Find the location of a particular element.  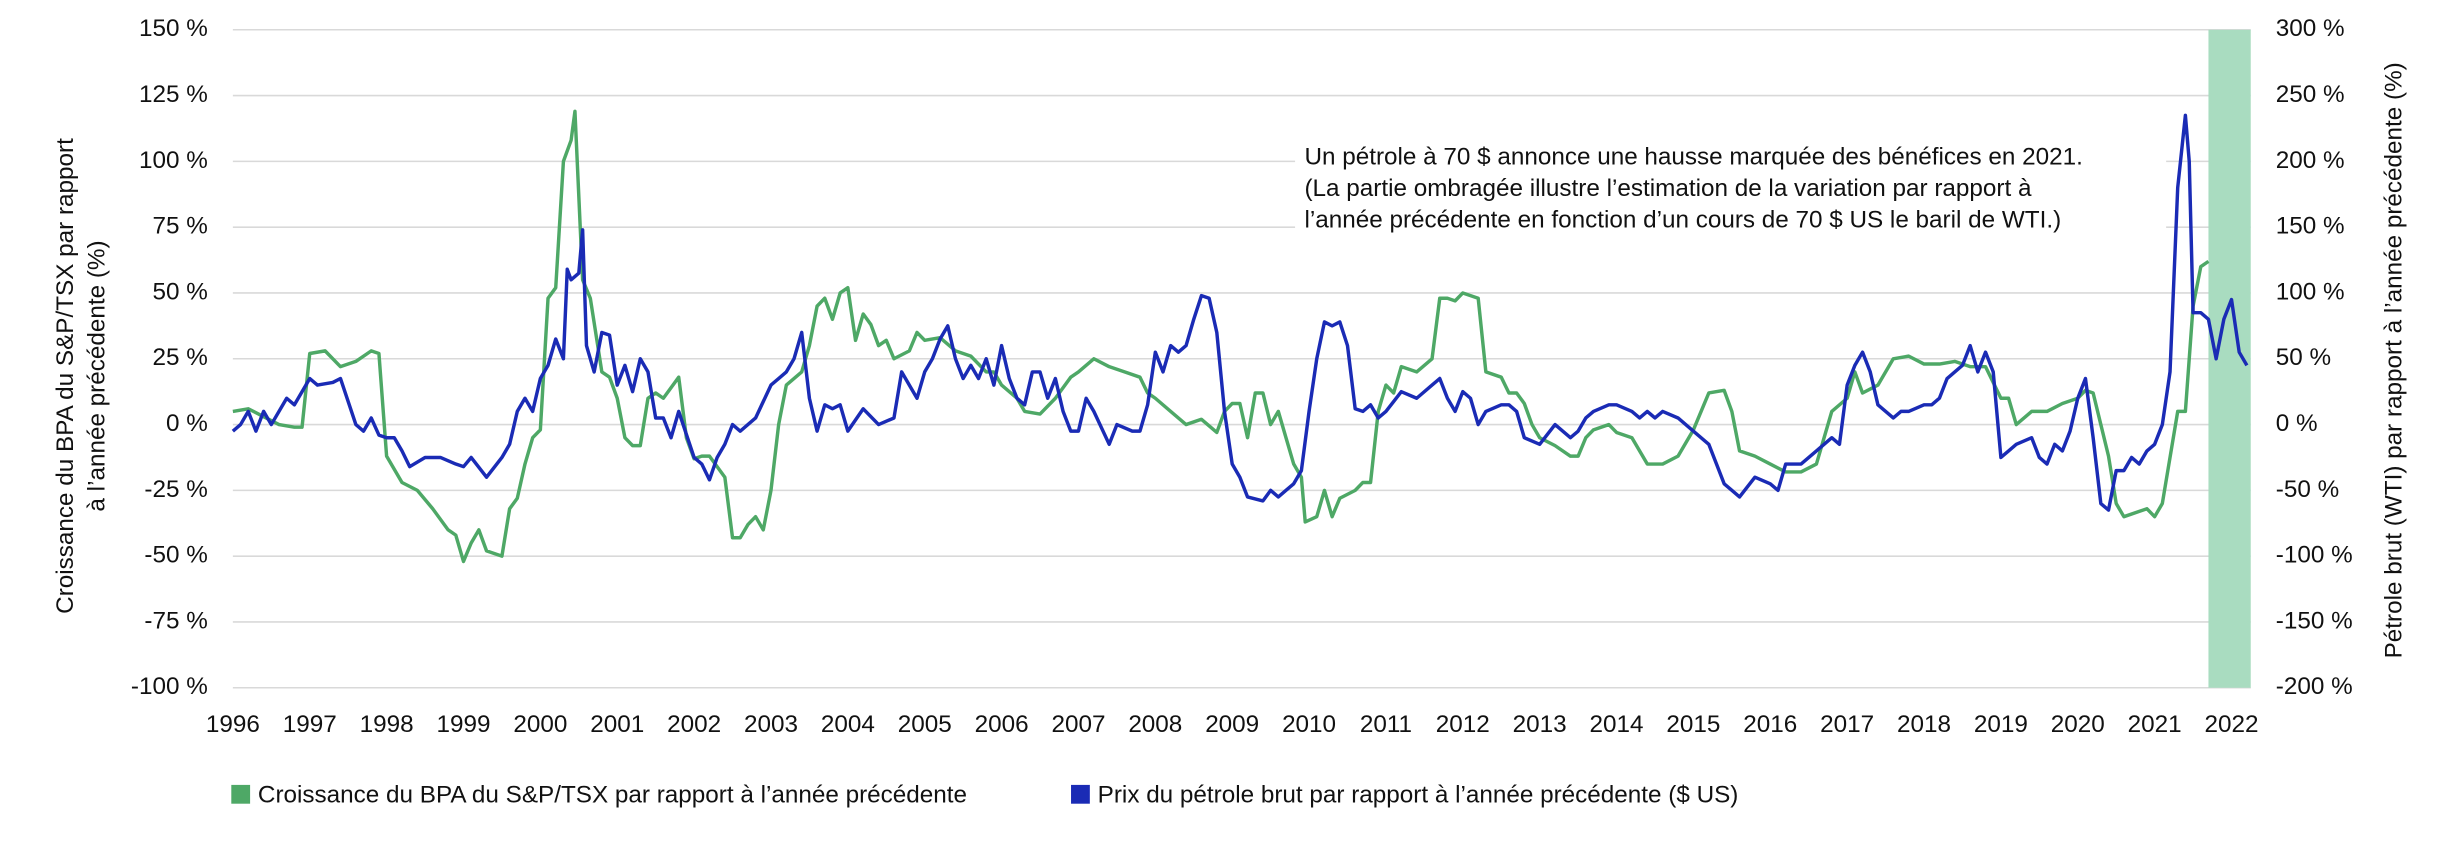

y-tick-label: 100 % is located at coordinates (173, 160).